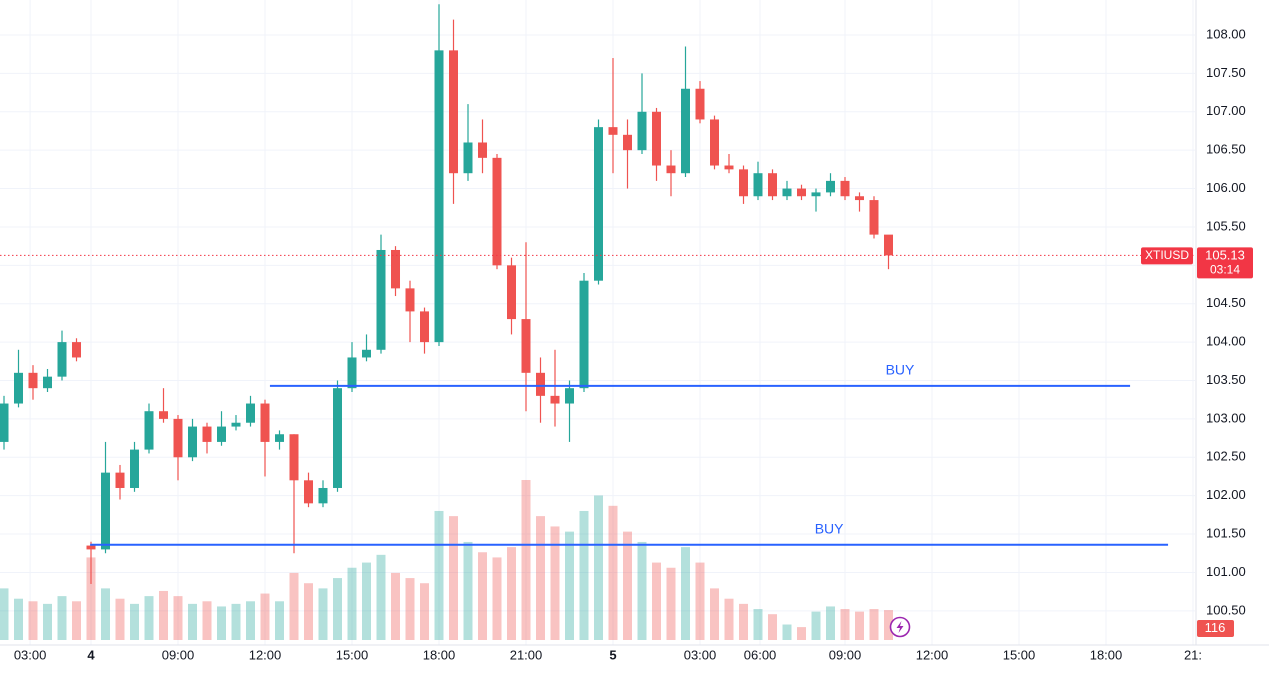 The width and height of the screenshot is (1269, 681). I want to click on y-tick-label: 104.50, so click(1226, 302).